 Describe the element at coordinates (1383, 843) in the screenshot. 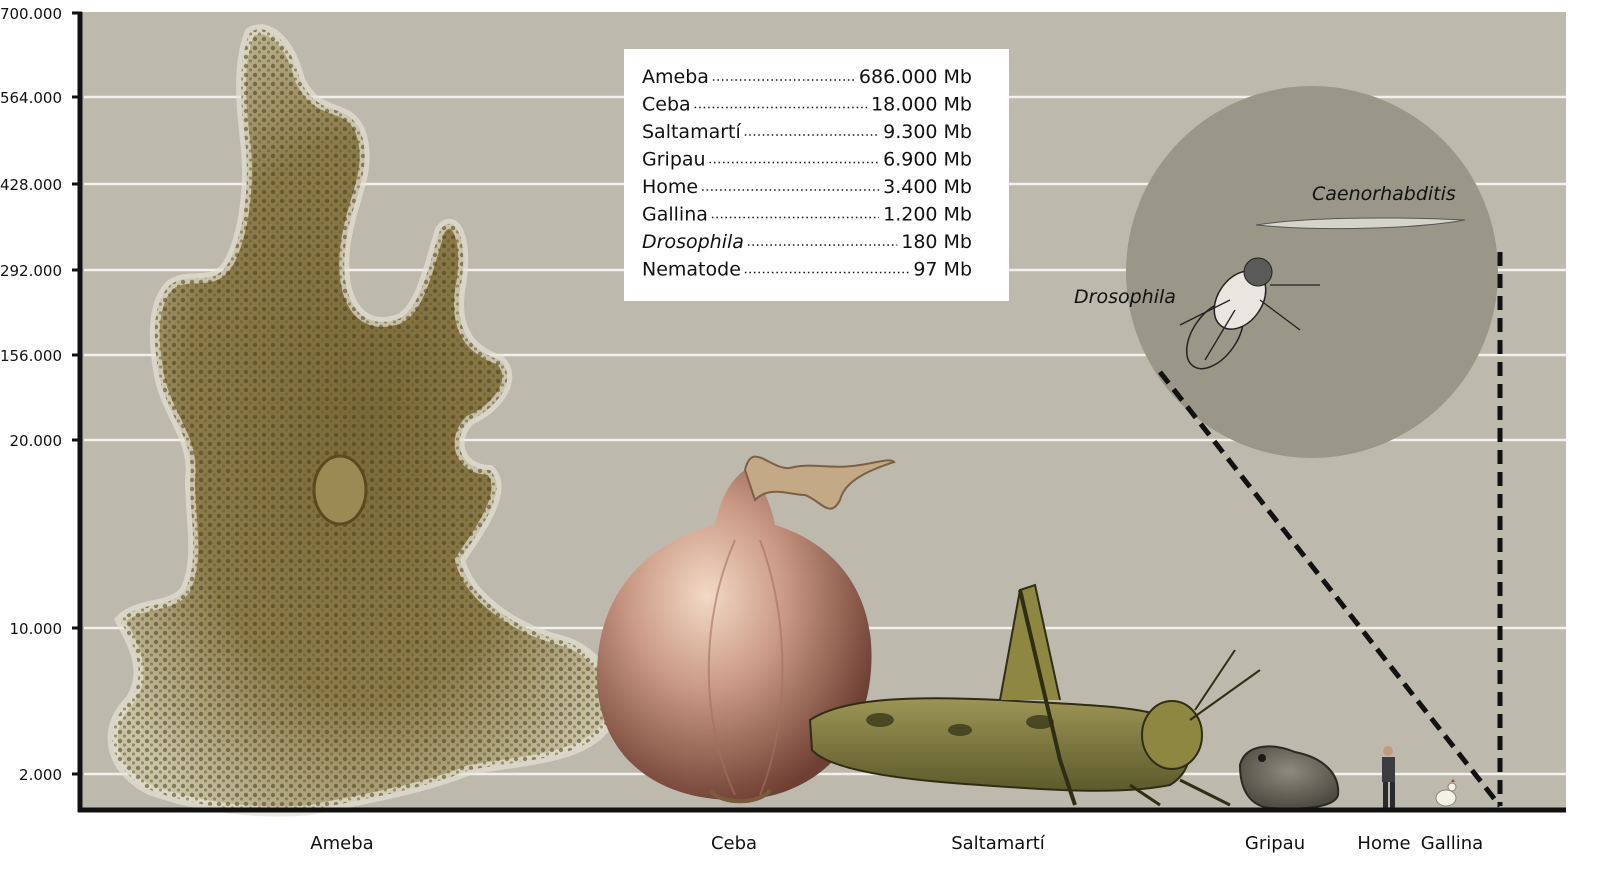

I see `x-category-label: Home` at that location.